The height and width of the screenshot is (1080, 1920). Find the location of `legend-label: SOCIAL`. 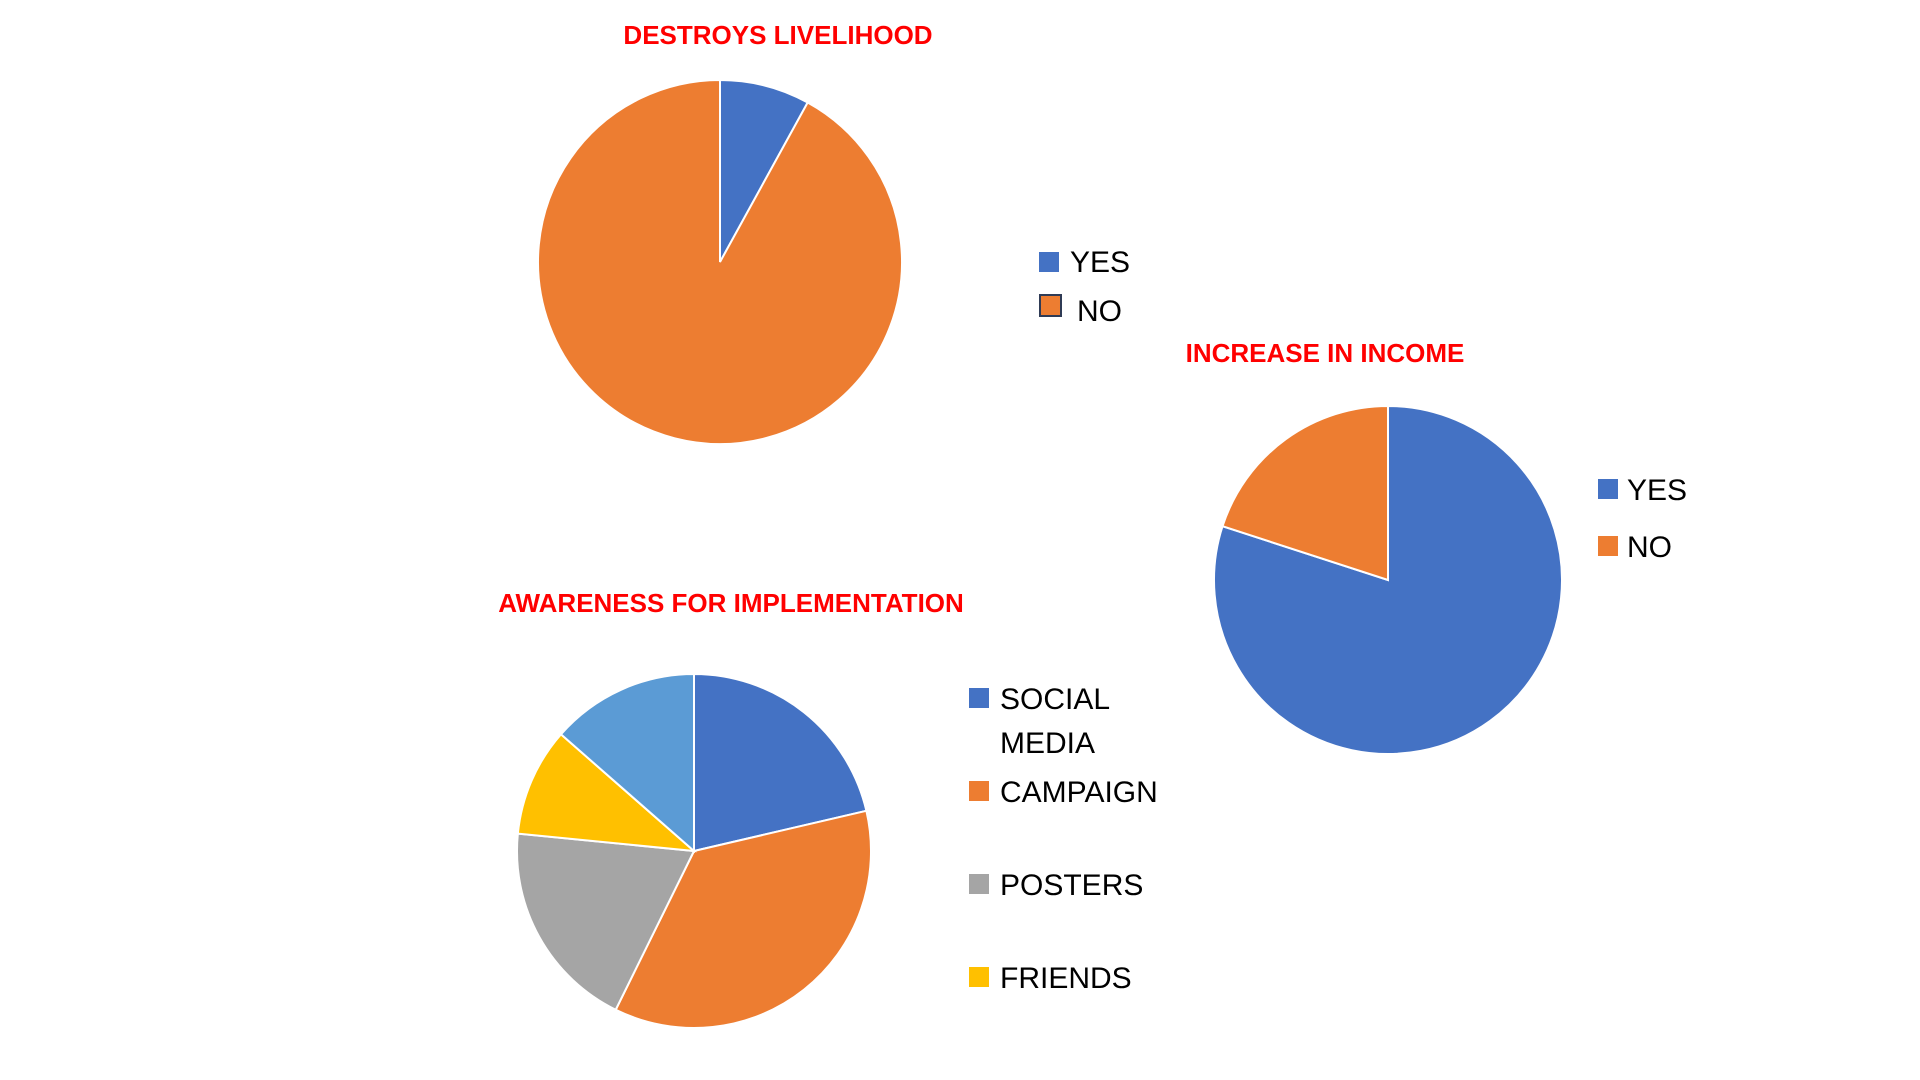

legend-label: SOCIAL is located at coordinates (1055, 699).